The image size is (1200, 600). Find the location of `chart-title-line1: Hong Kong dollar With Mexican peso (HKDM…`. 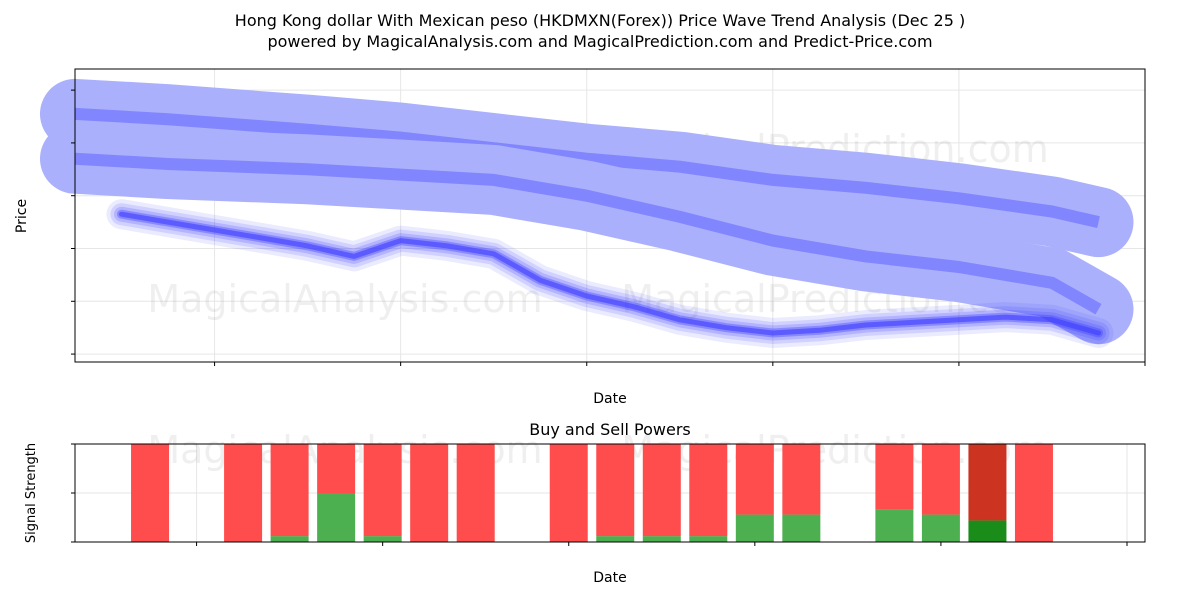

chart-title-line1: Hong Kong dollar With Mexican peso (HKDM… is located at coordinates (600, 20).